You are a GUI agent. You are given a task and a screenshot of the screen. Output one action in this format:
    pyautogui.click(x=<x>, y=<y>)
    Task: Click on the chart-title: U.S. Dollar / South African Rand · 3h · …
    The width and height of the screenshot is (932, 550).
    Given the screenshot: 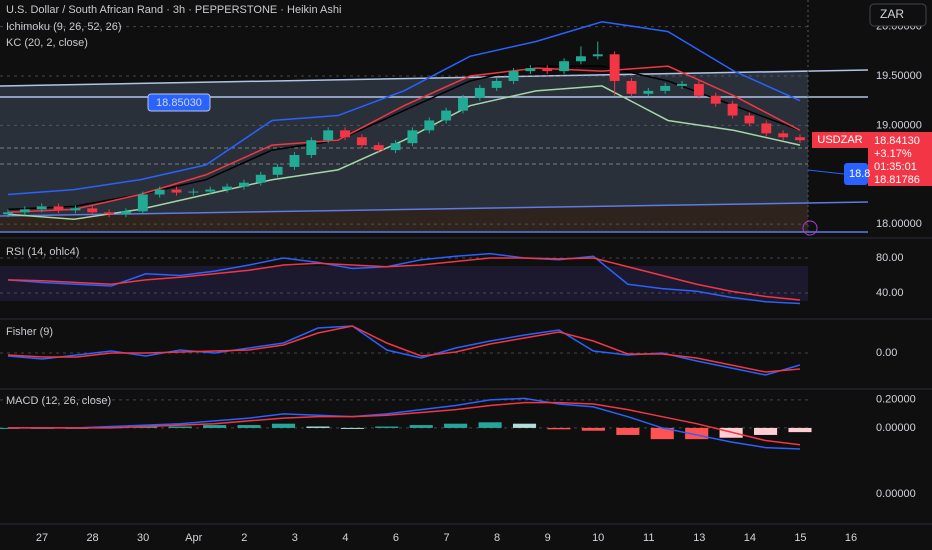 What is the action you would take?
    pyautogui.click(x=173, y=10)
    